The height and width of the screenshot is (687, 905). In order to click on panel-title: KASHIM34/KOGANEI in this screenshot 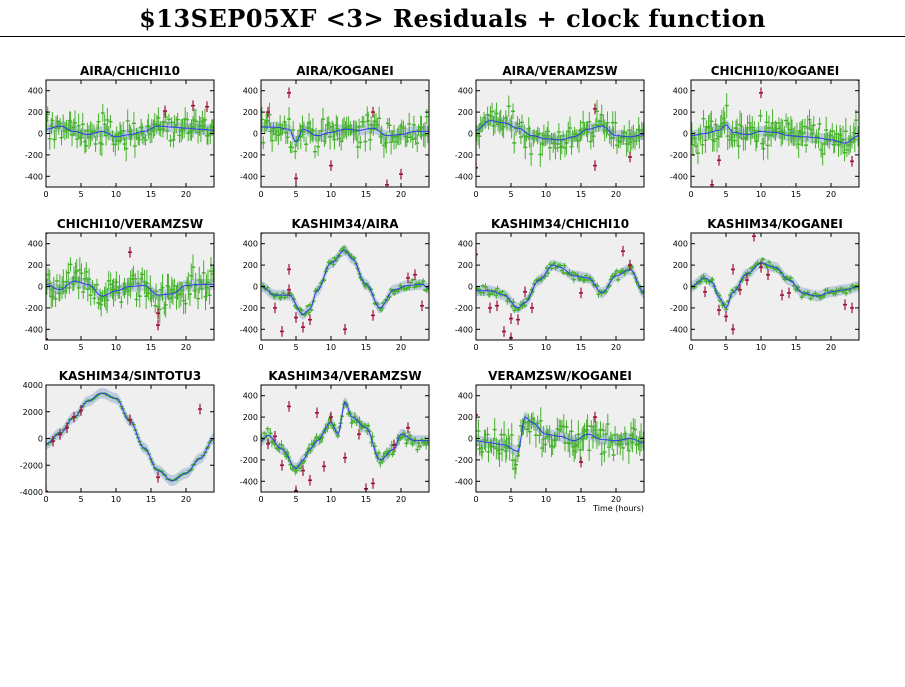, I will do `click(775, 224)`.